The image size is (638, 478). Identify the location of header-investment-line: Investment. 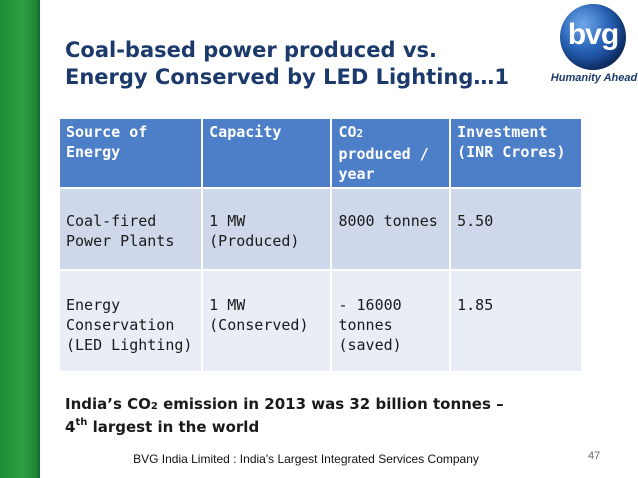
(502, 132).